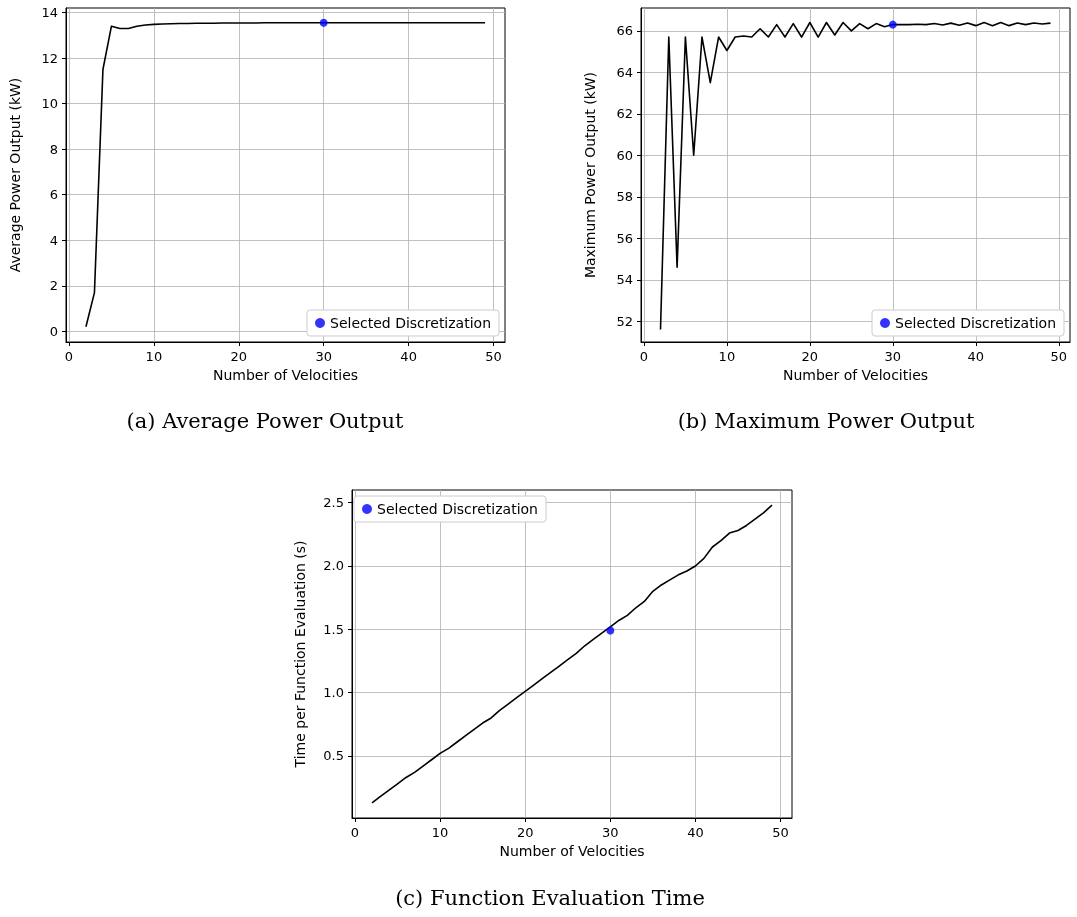 The height and width of the screenshot is (917, 1077). I want to click on y-tick-label: 4, so click(53, 240).